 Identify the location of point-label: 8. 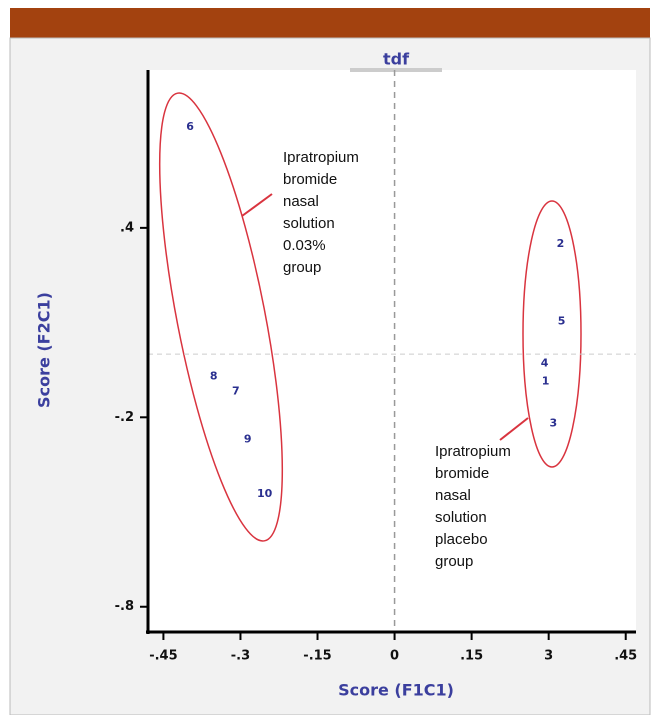
(214, 375).